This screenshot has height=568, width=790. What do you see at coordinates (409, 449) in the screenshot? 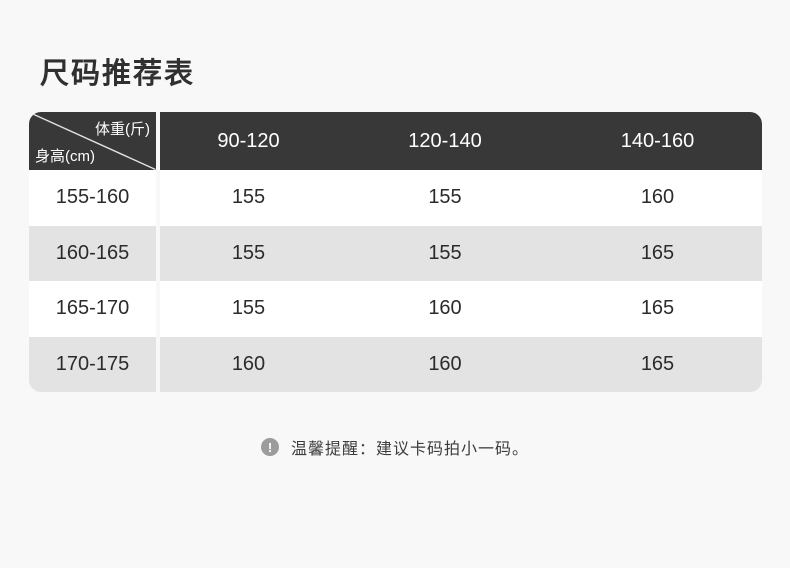
I see `reminder-text: 温馨提醒：建议卡码拍小一码。` at bounding box center [409, 449].